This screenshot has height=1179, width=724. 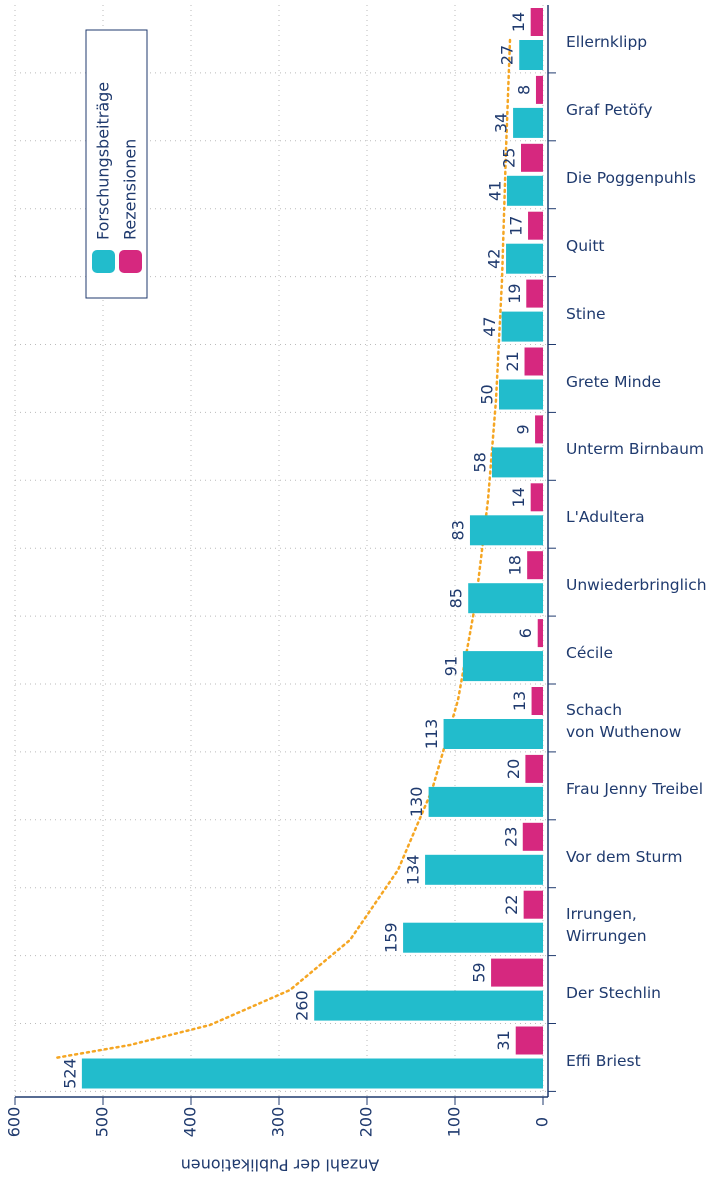 What do you see at coordinates (586, 313) in the screenshot?
I see `category-label: Stine` at bounding box center [586, 313].